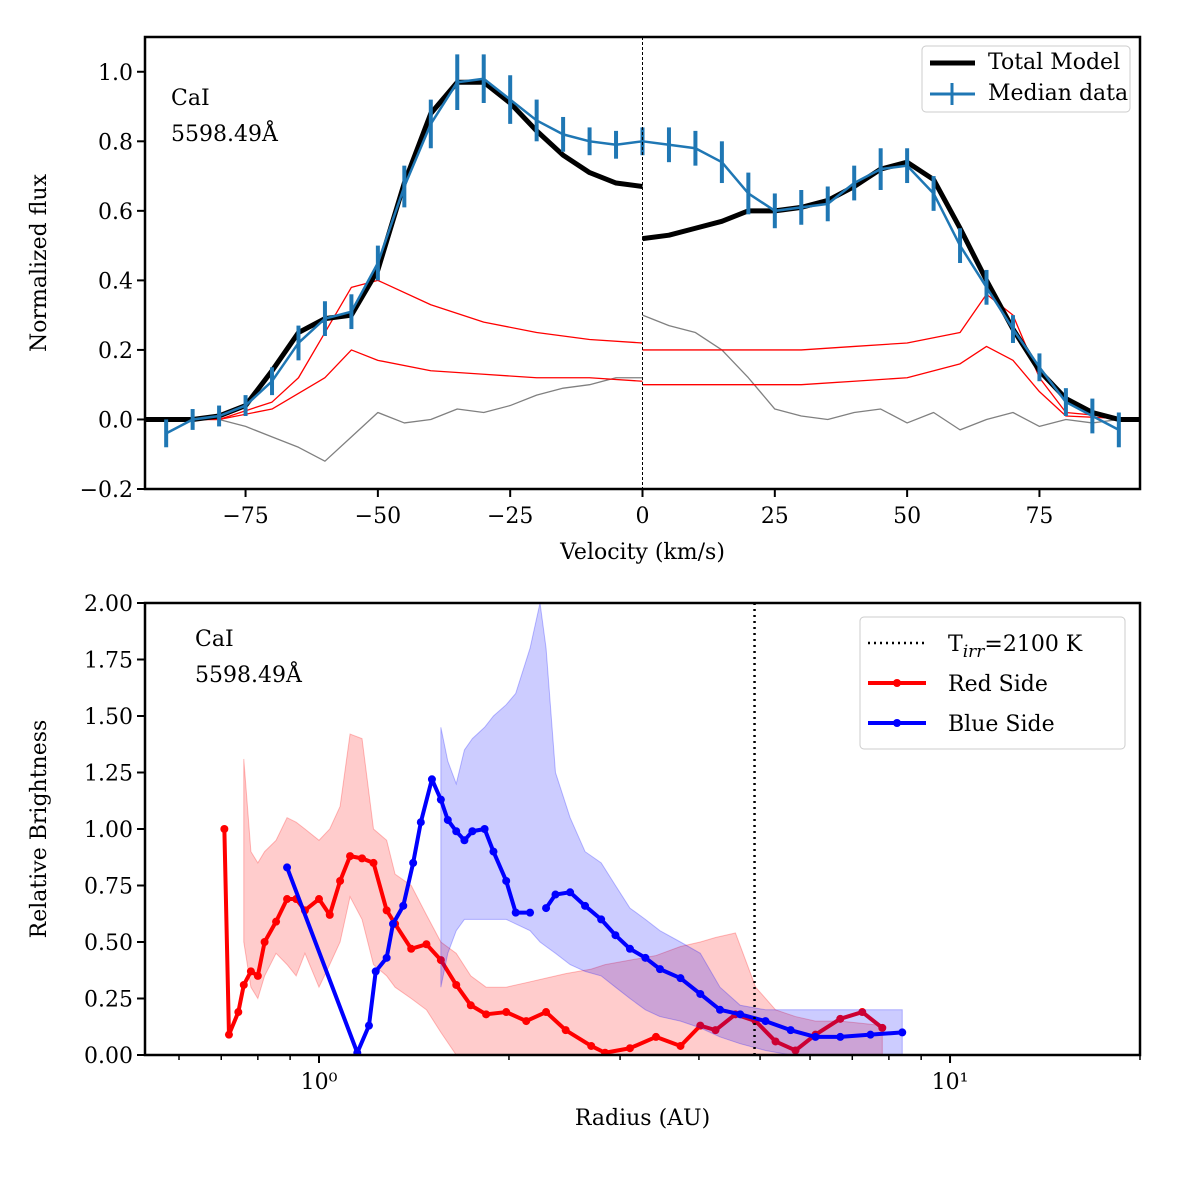 The height and width of the screenshot is (1200, 1200). I want to click on y-axis-label: Normalized flux, so click(39, 262).